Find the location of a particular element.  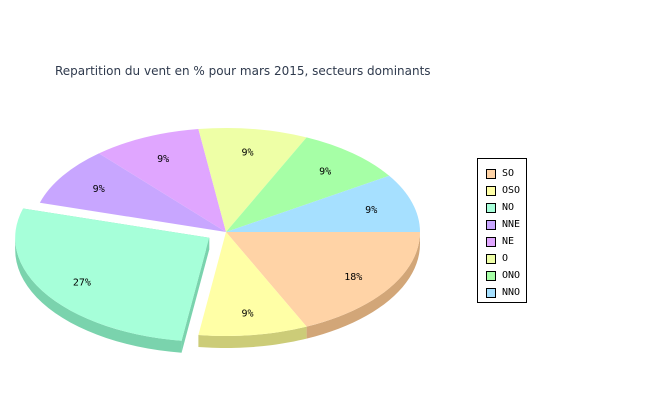

slice-label-no: 27% is located at coordinates (82, 283).